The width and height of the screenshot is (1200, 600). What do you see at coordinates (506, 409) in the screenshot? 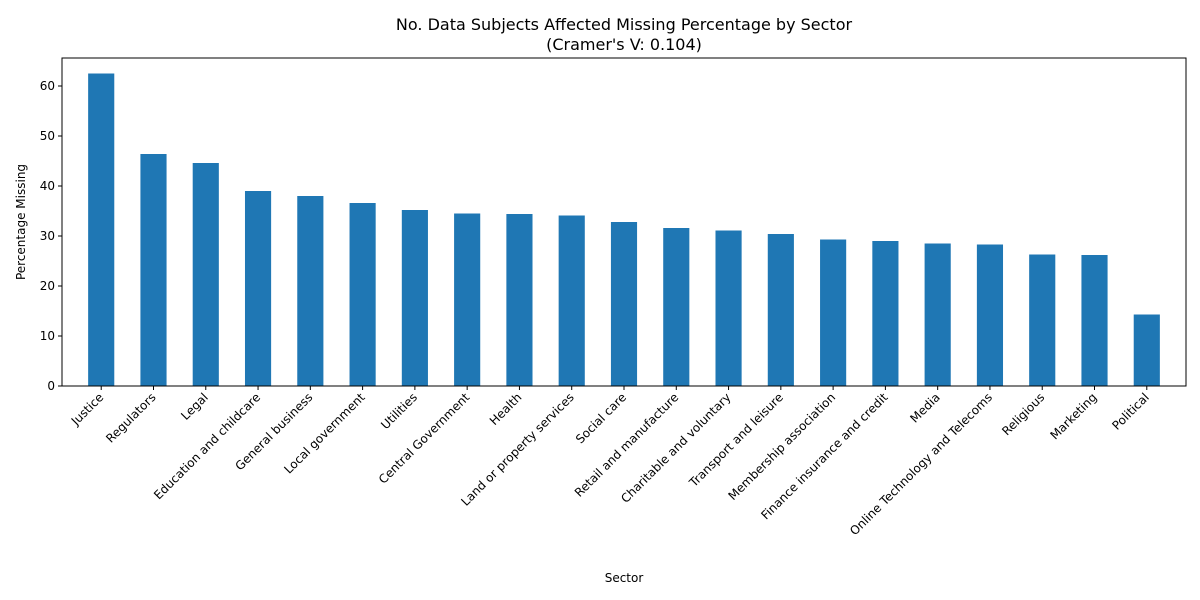
I see `x-tick-label: Health` at bounding box center [506, 409].